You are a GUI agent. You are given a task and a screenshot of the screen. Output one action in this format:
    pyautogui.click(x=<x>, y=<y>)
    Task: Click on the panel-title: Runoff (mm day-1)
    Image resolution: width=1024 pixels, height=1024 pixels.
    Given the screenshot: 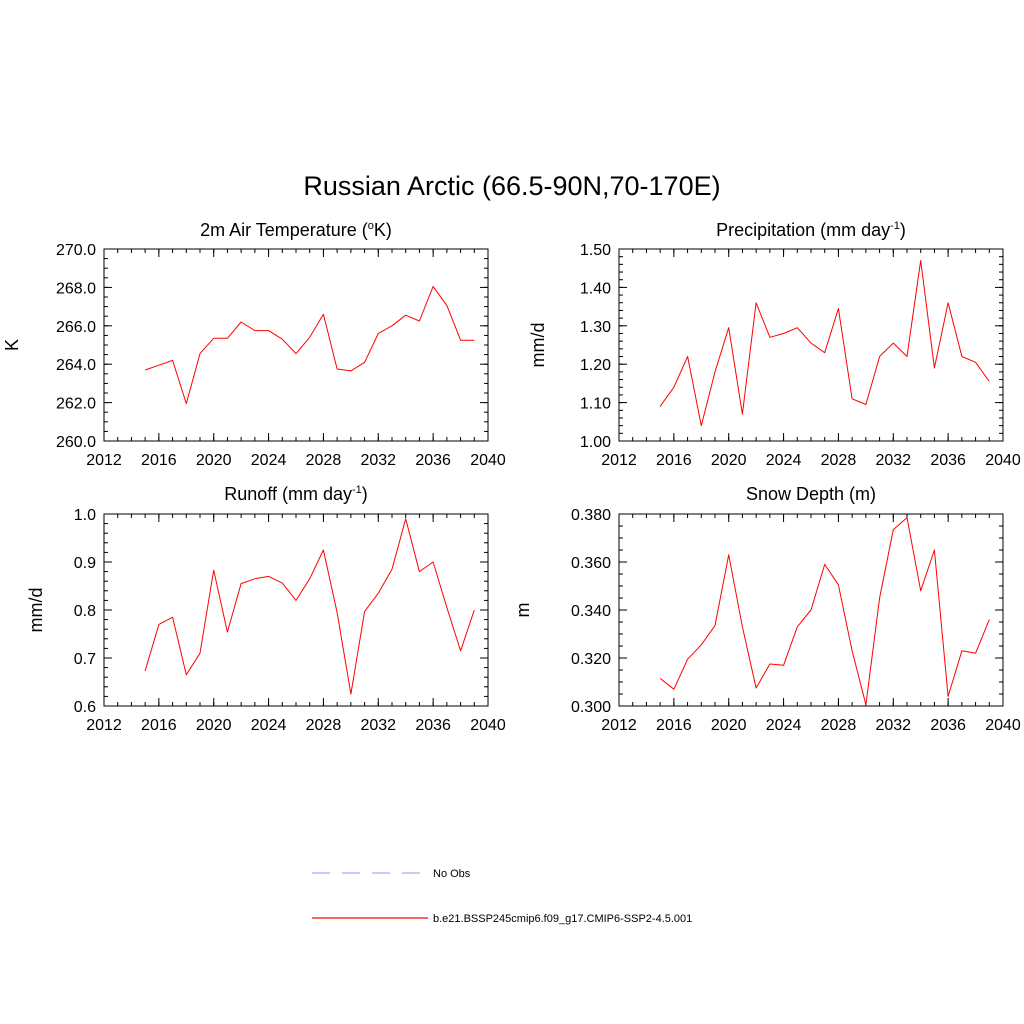 What is the action you would take?
    pyautogui.click(x=296, y=494)
    